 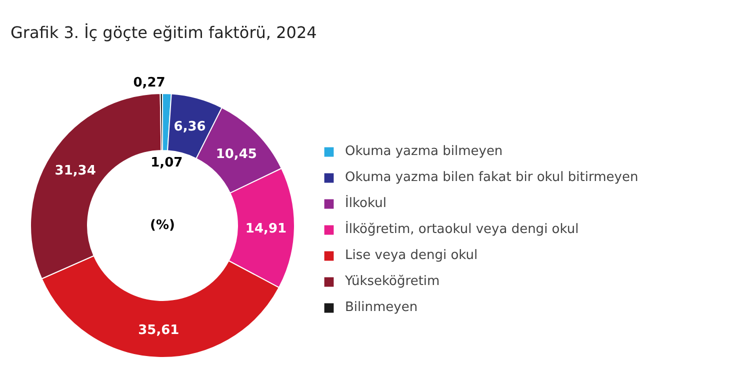 I want to click on data-label: 0,27, so click(x=149, y=83).